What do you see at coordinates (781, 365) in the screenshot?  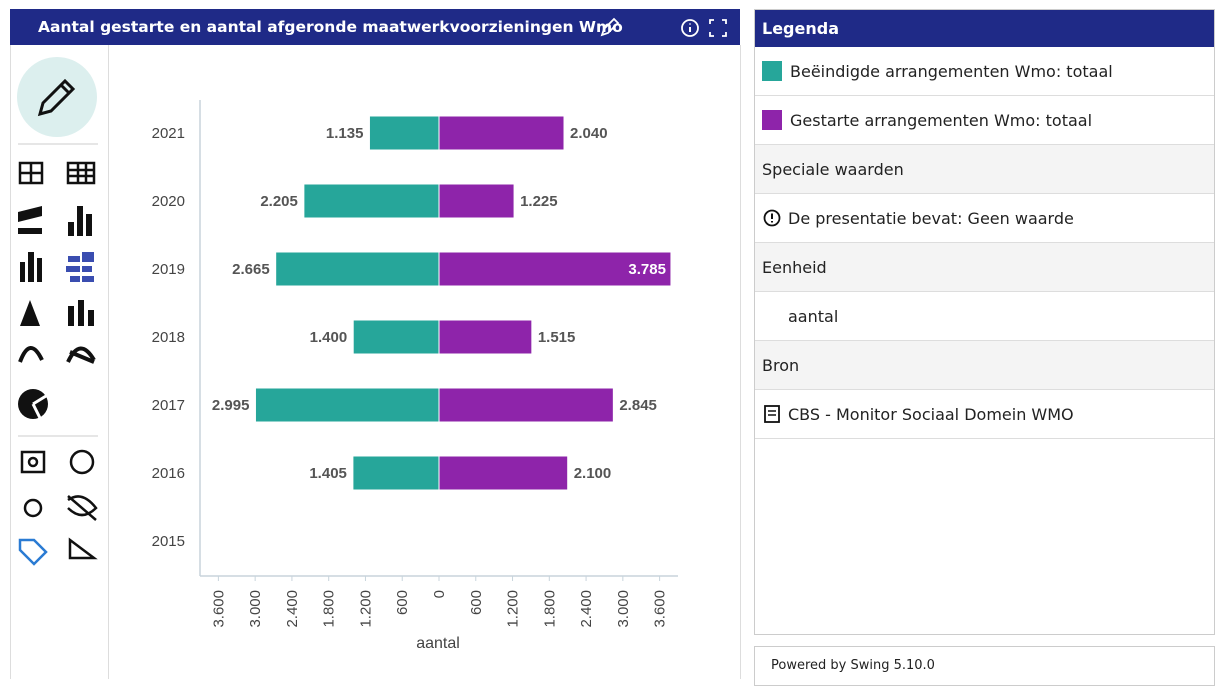 I see `source-title-text: Bron` at bounding box center [781, 365].